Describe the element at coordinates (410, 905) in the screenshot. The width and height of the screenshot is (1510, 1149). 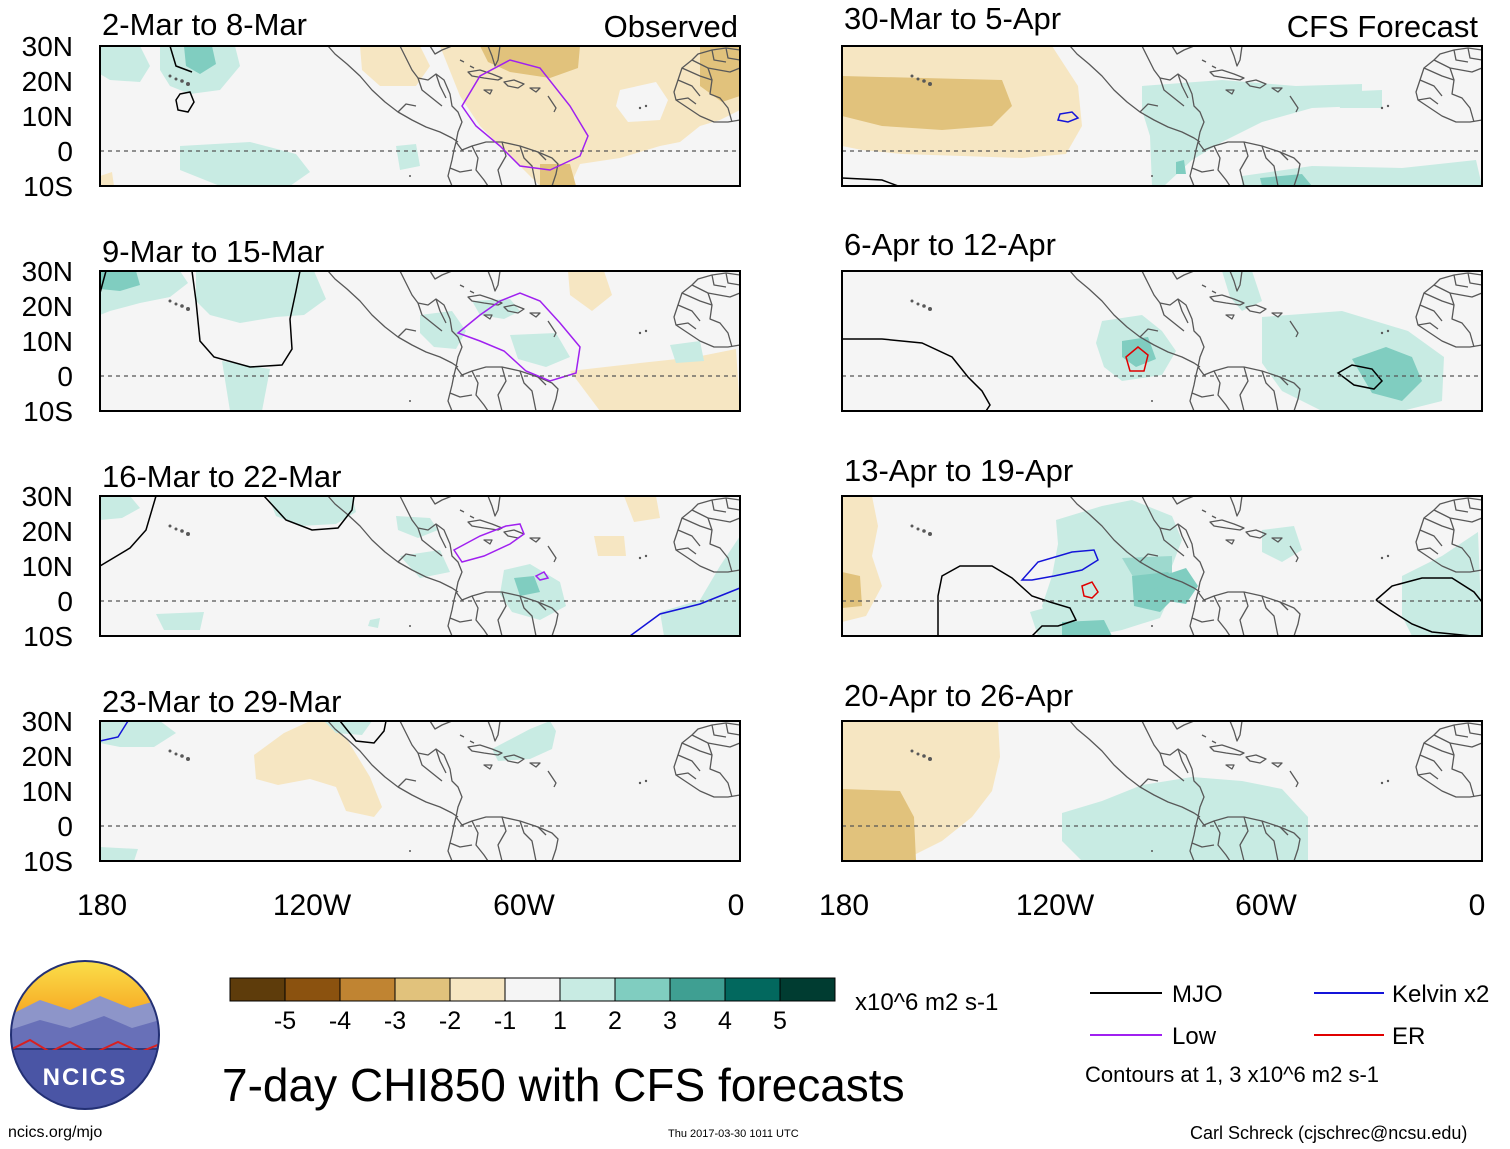
I see `lon-labels-left: 180 120W 60W 0` at that location.